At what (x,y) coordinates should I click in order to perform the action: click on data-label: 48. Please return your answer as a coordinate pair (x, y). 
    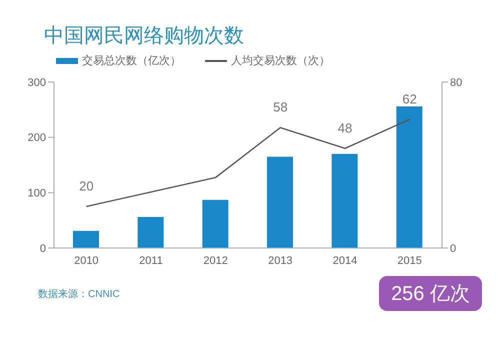
    Looking at the image, I should click on (345, 128).